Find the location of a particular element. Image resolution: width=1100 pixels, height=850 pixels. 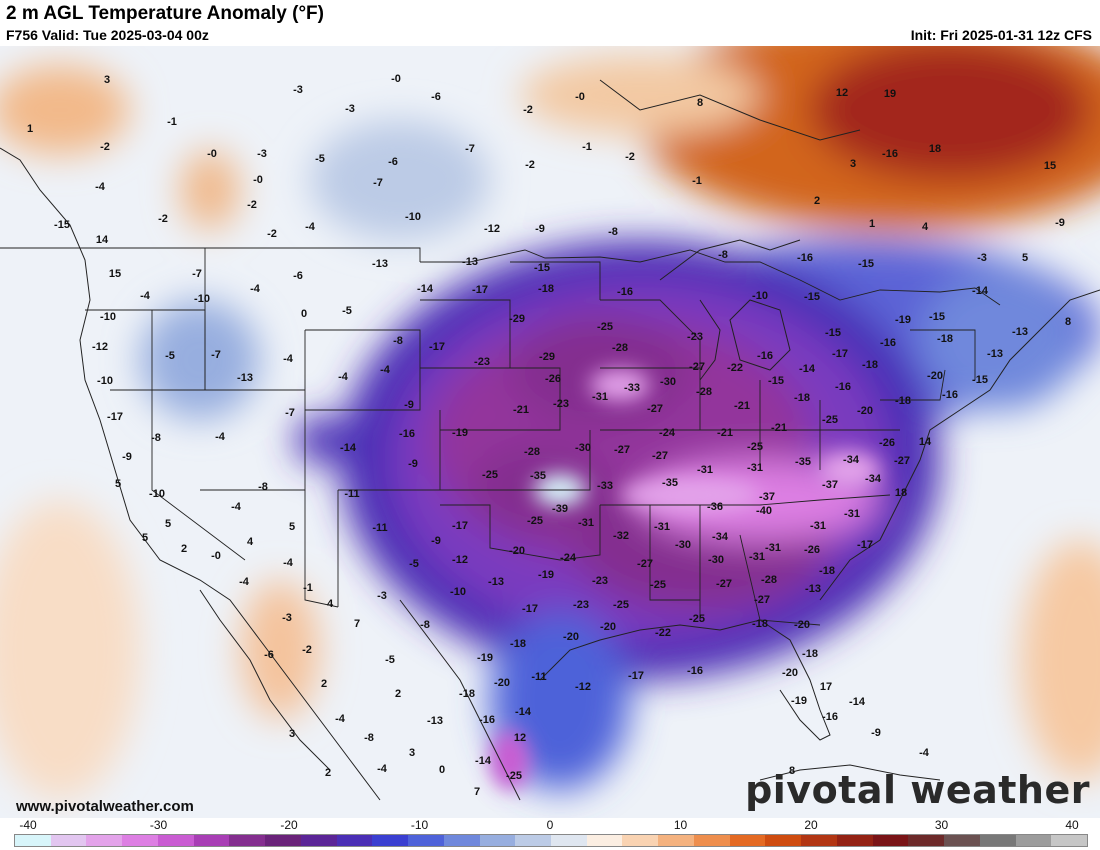

colorbar-tick-label: -40 is located at coordinates (28, 825).